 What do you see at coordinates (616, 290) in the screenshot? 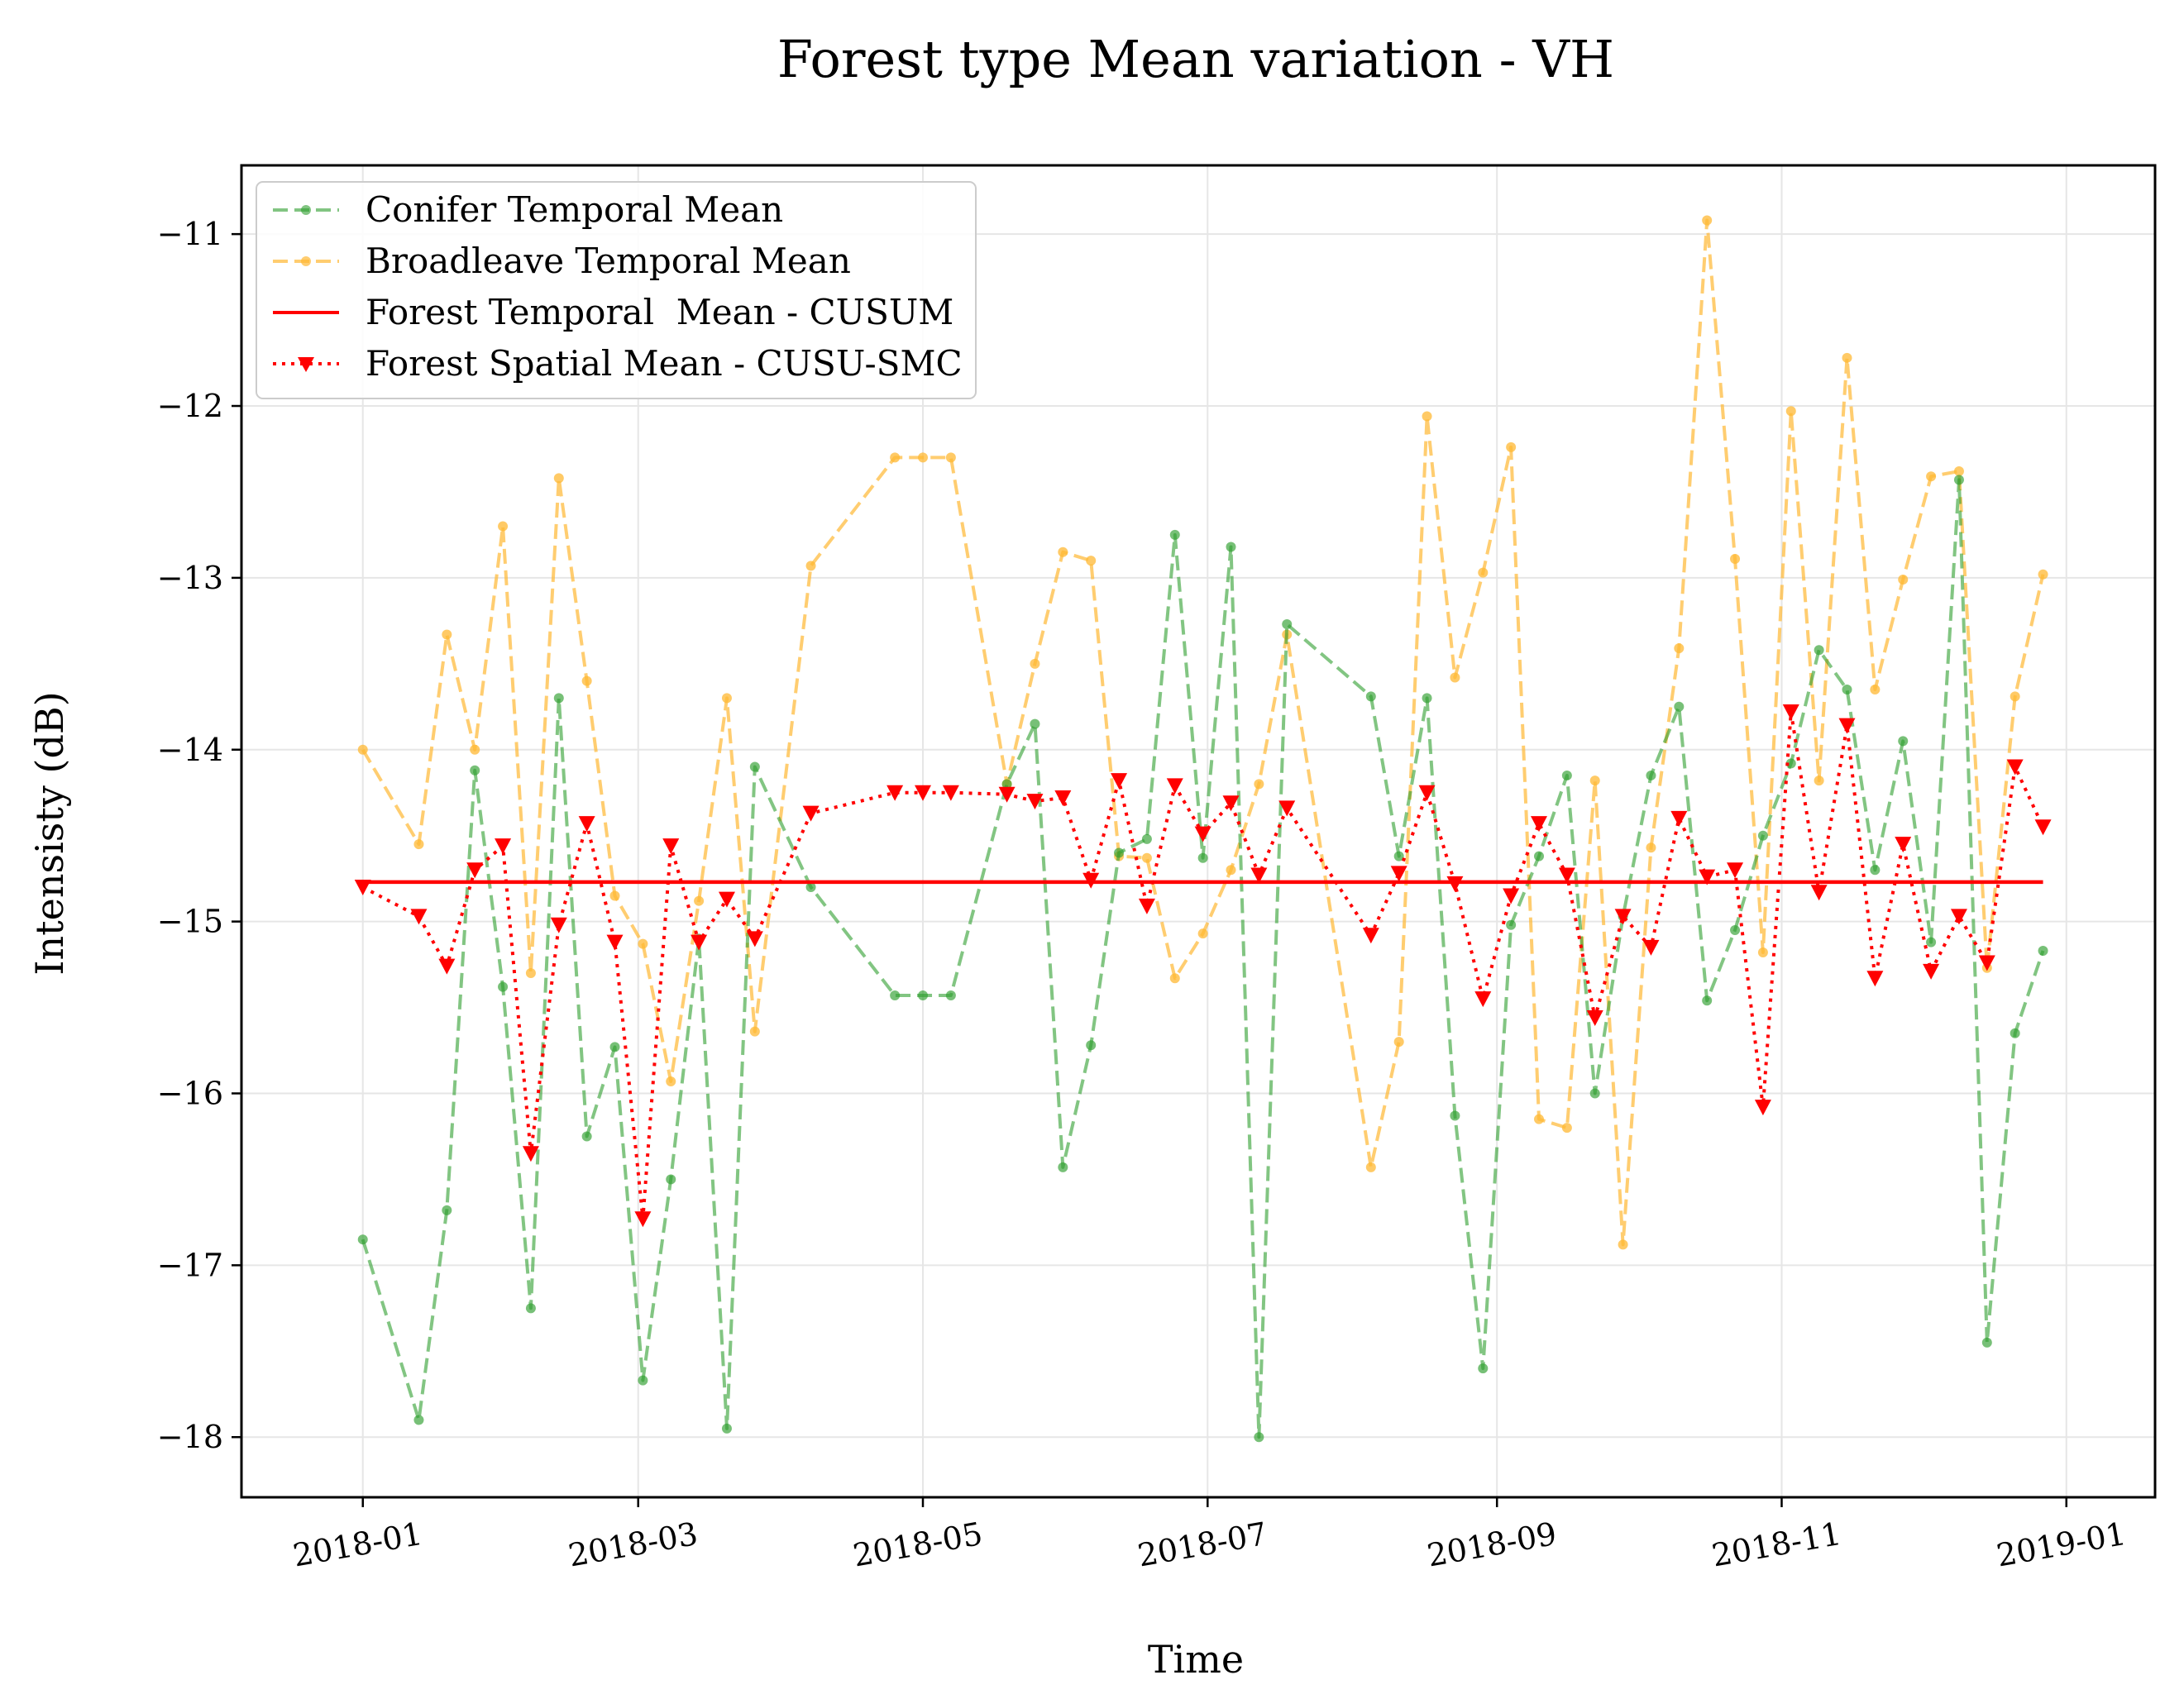
I see `legend-box` at bounding box center [616, 290].